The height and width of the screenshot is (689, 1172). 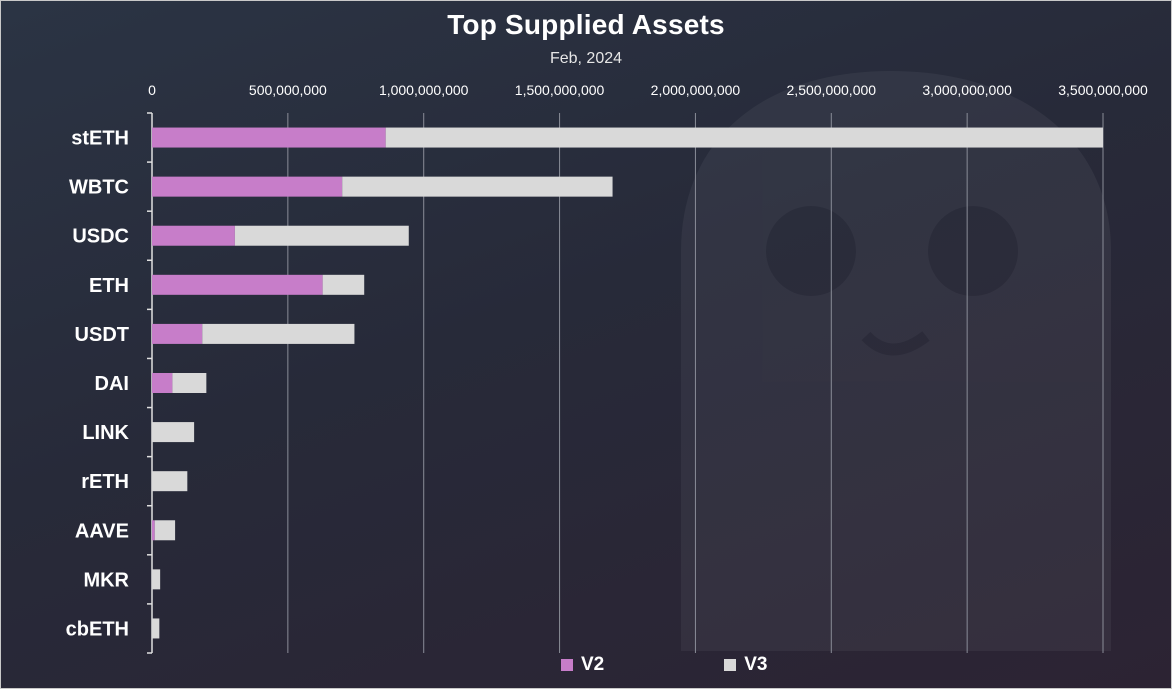 I want to click on bar-v3-dai, so click(x=189, y=383).